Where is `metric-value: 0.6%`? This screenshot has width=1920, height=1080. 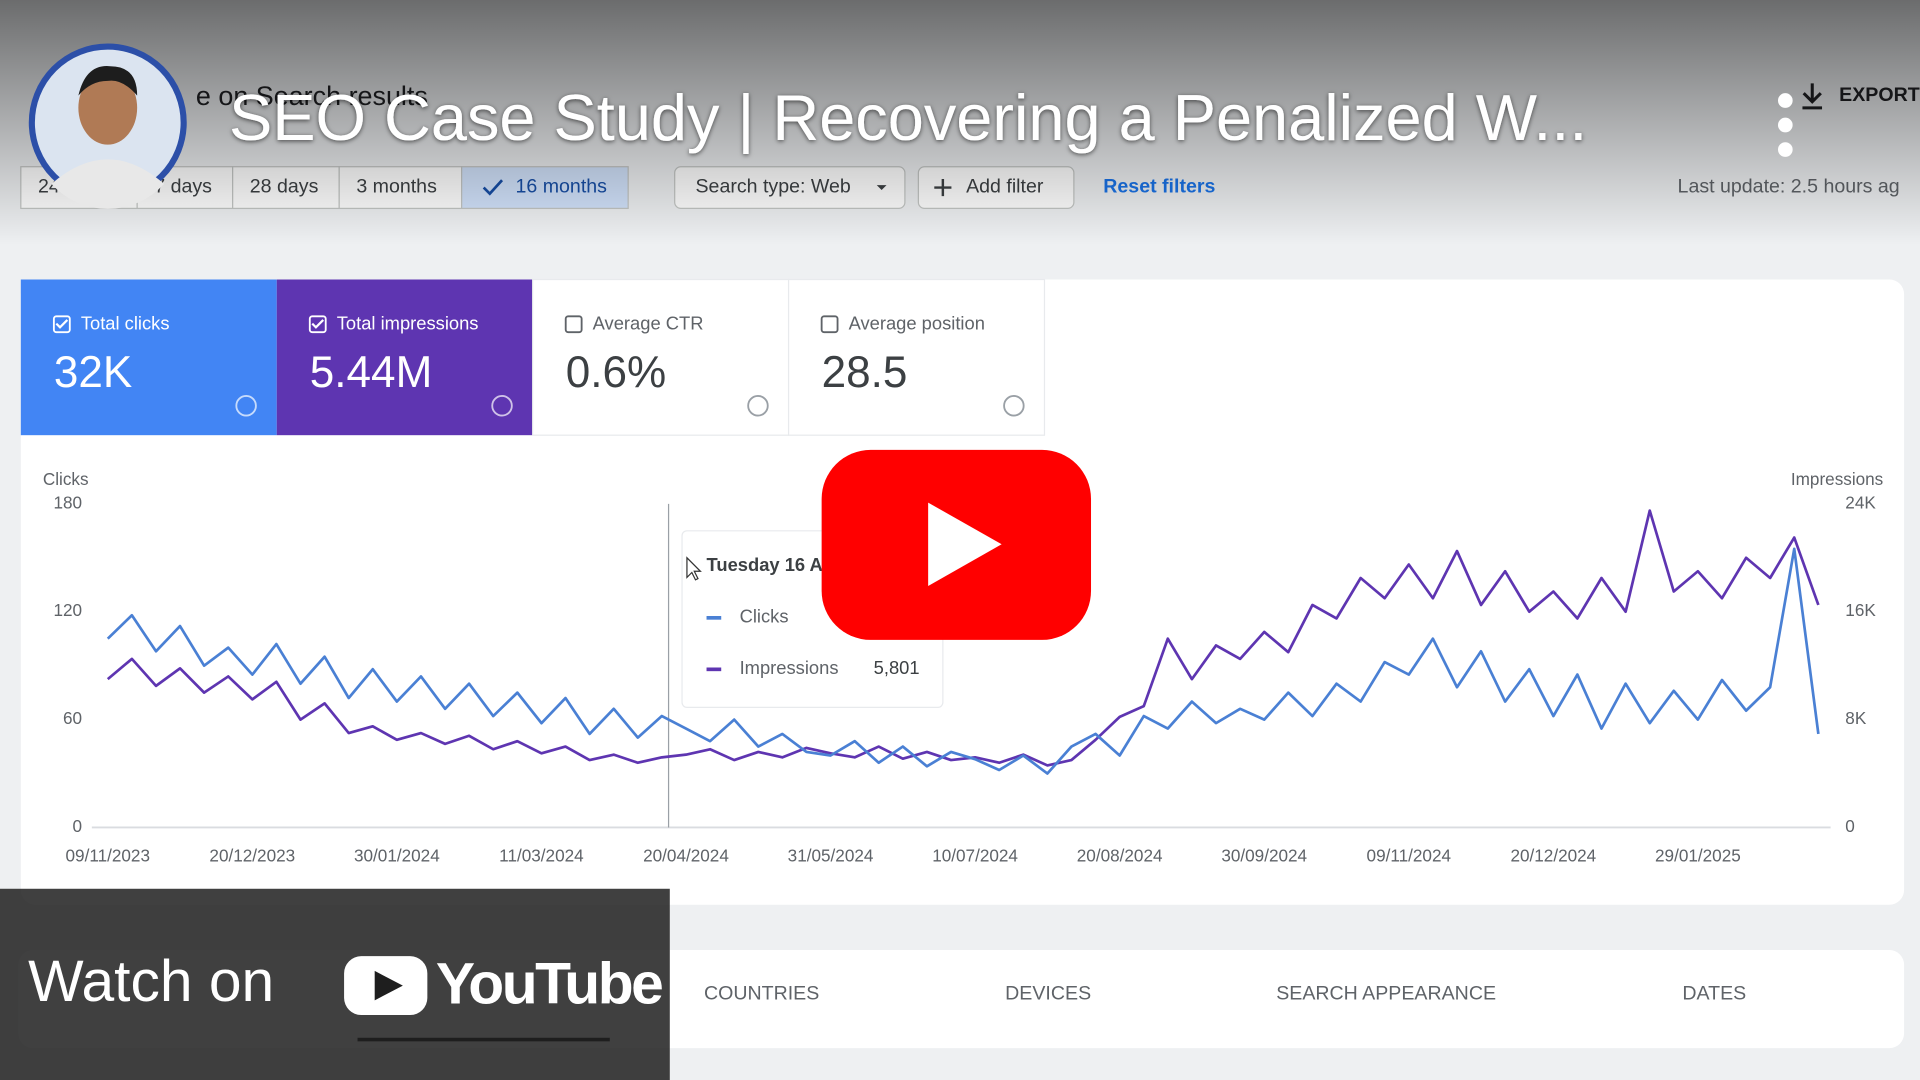 metric-value: 0.6% is located at coordinates (616, 372).